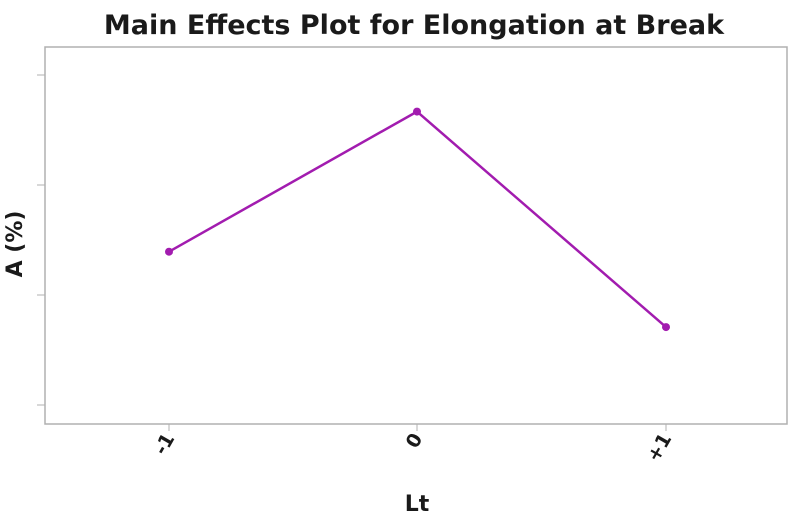  I want to click on x-axis-tick-labels: -1 0 +1, so click(413, 448).